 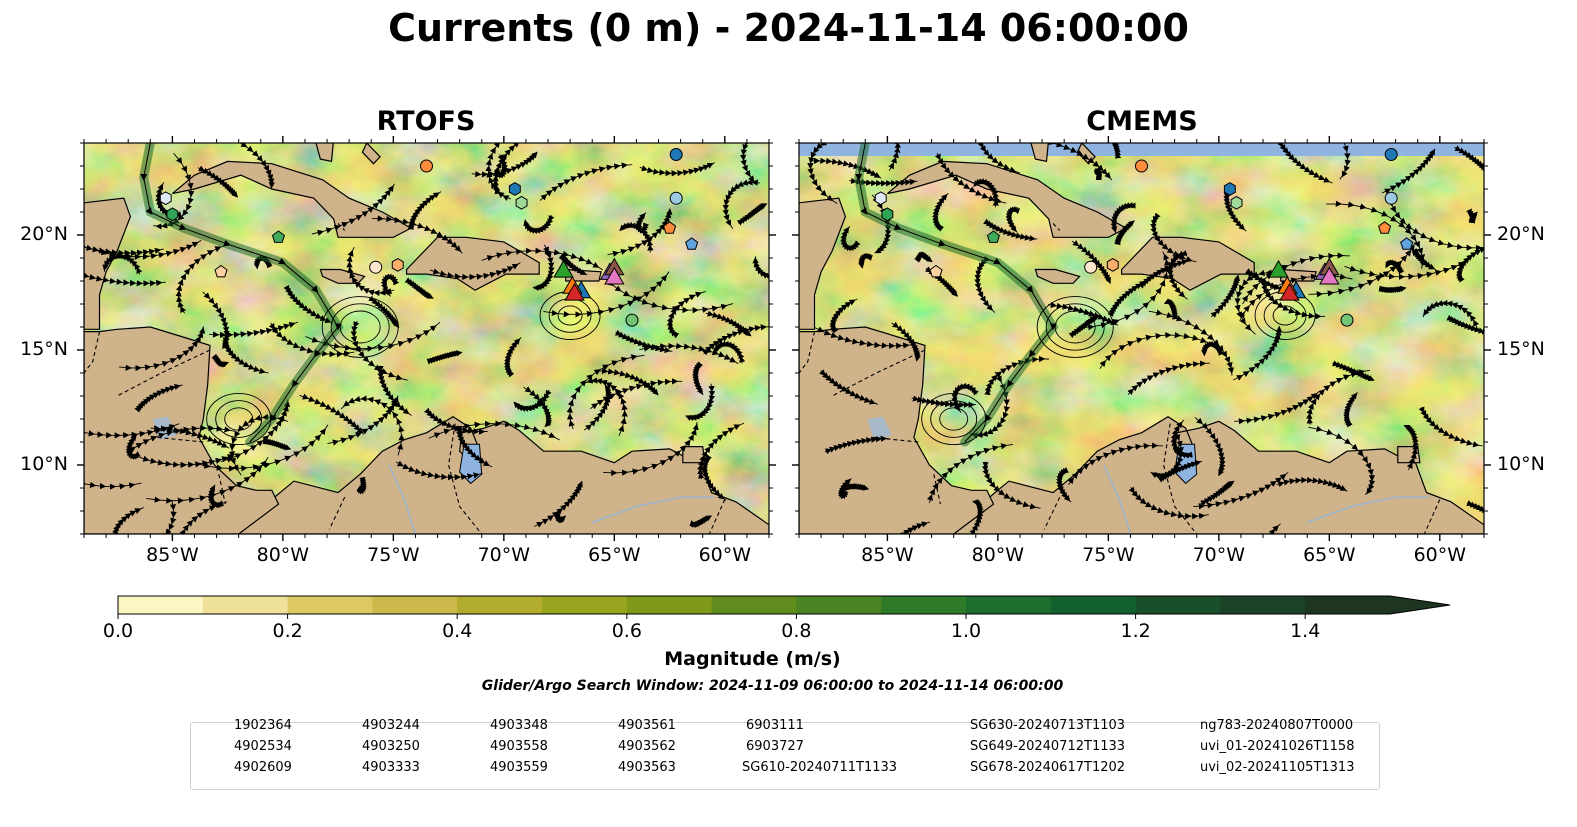 I want to click on colorbar-tick-label: 0.8, so click(x=796, y=631).